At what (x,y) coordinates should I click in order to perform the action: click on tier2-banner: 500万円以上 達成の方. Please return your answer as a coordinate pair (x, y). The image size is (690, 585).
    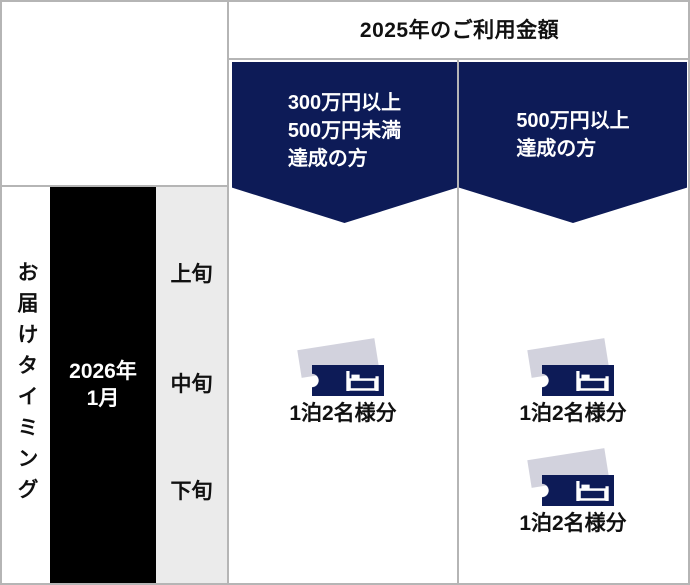
    Looking at the image, I should click on (573, 142).